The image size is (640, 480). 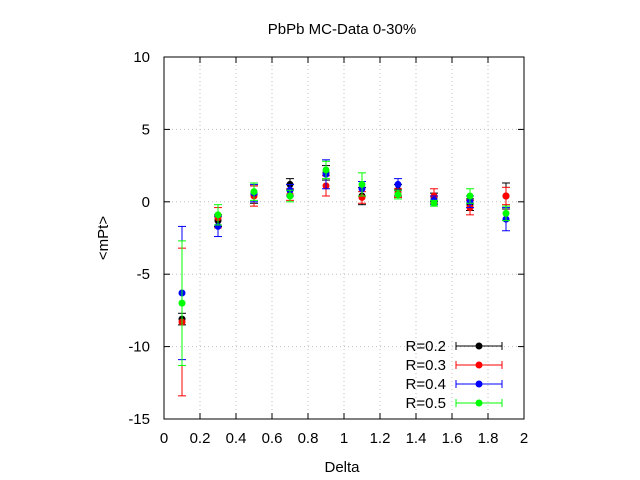 I want to click on y-tick-label: -5, so click(x=143, y=274).